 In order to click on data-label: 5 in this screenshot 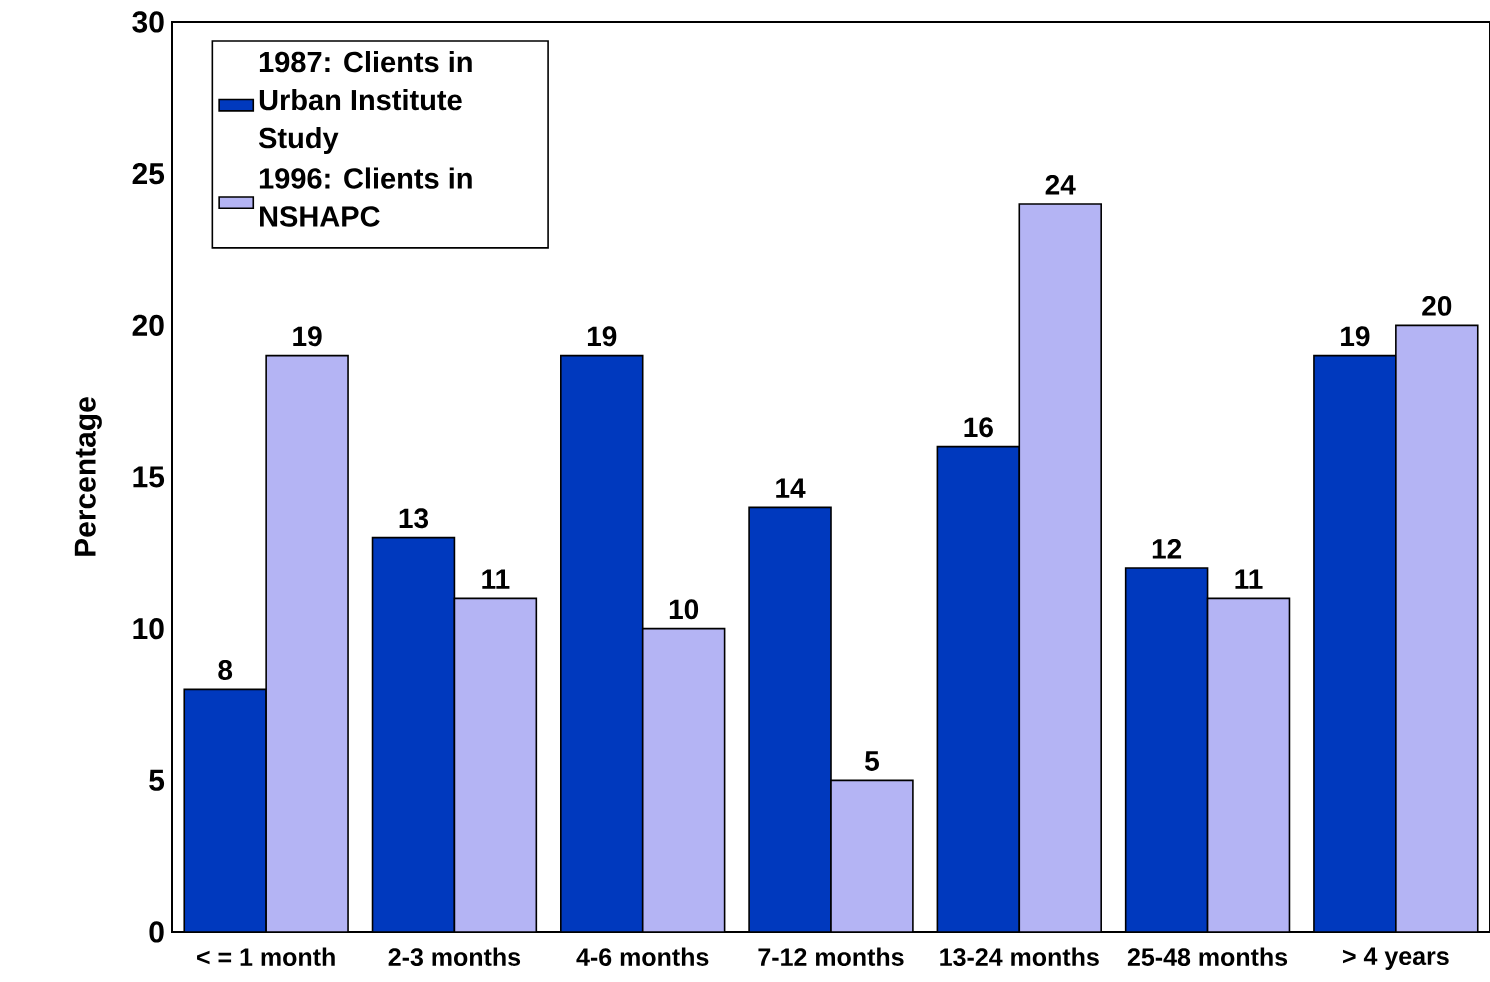, I will do `click(872, 761)`.